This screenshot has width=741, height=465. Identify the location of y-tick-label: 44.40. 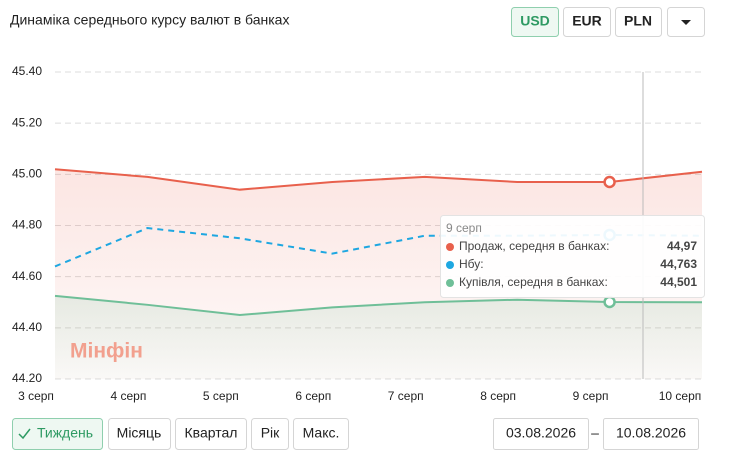
(27, 327).